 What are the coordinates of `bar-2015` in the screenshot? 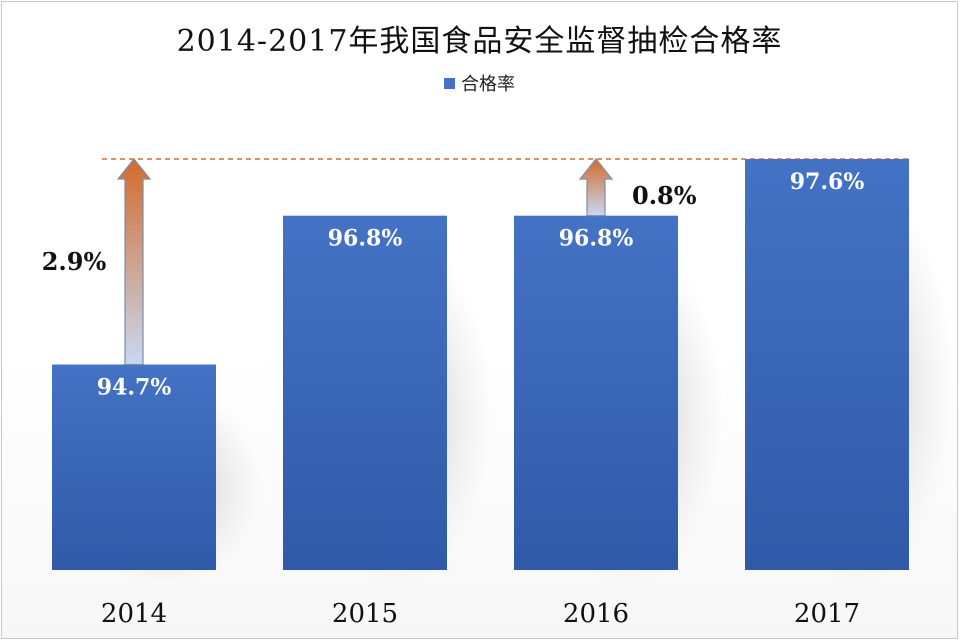 It's located at (365, 393).